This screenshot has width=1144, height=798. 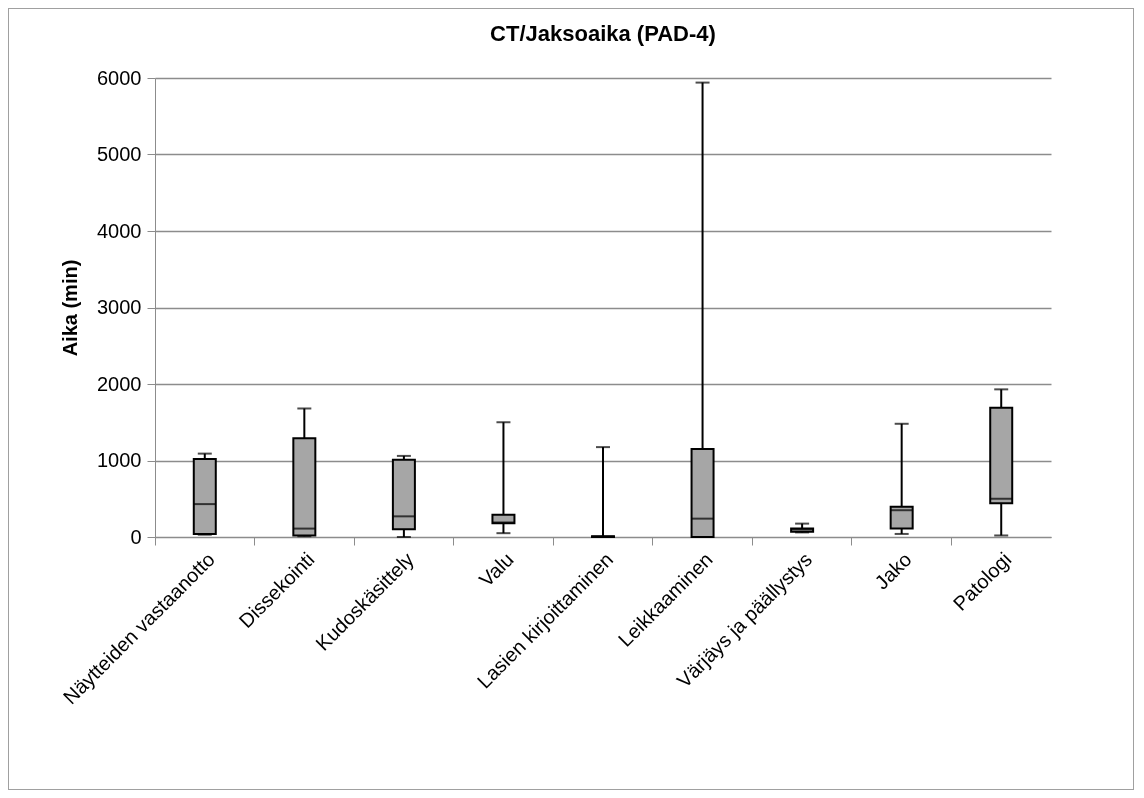 I want to click on y-tick-label: 1000, so click(x=119, y=460).